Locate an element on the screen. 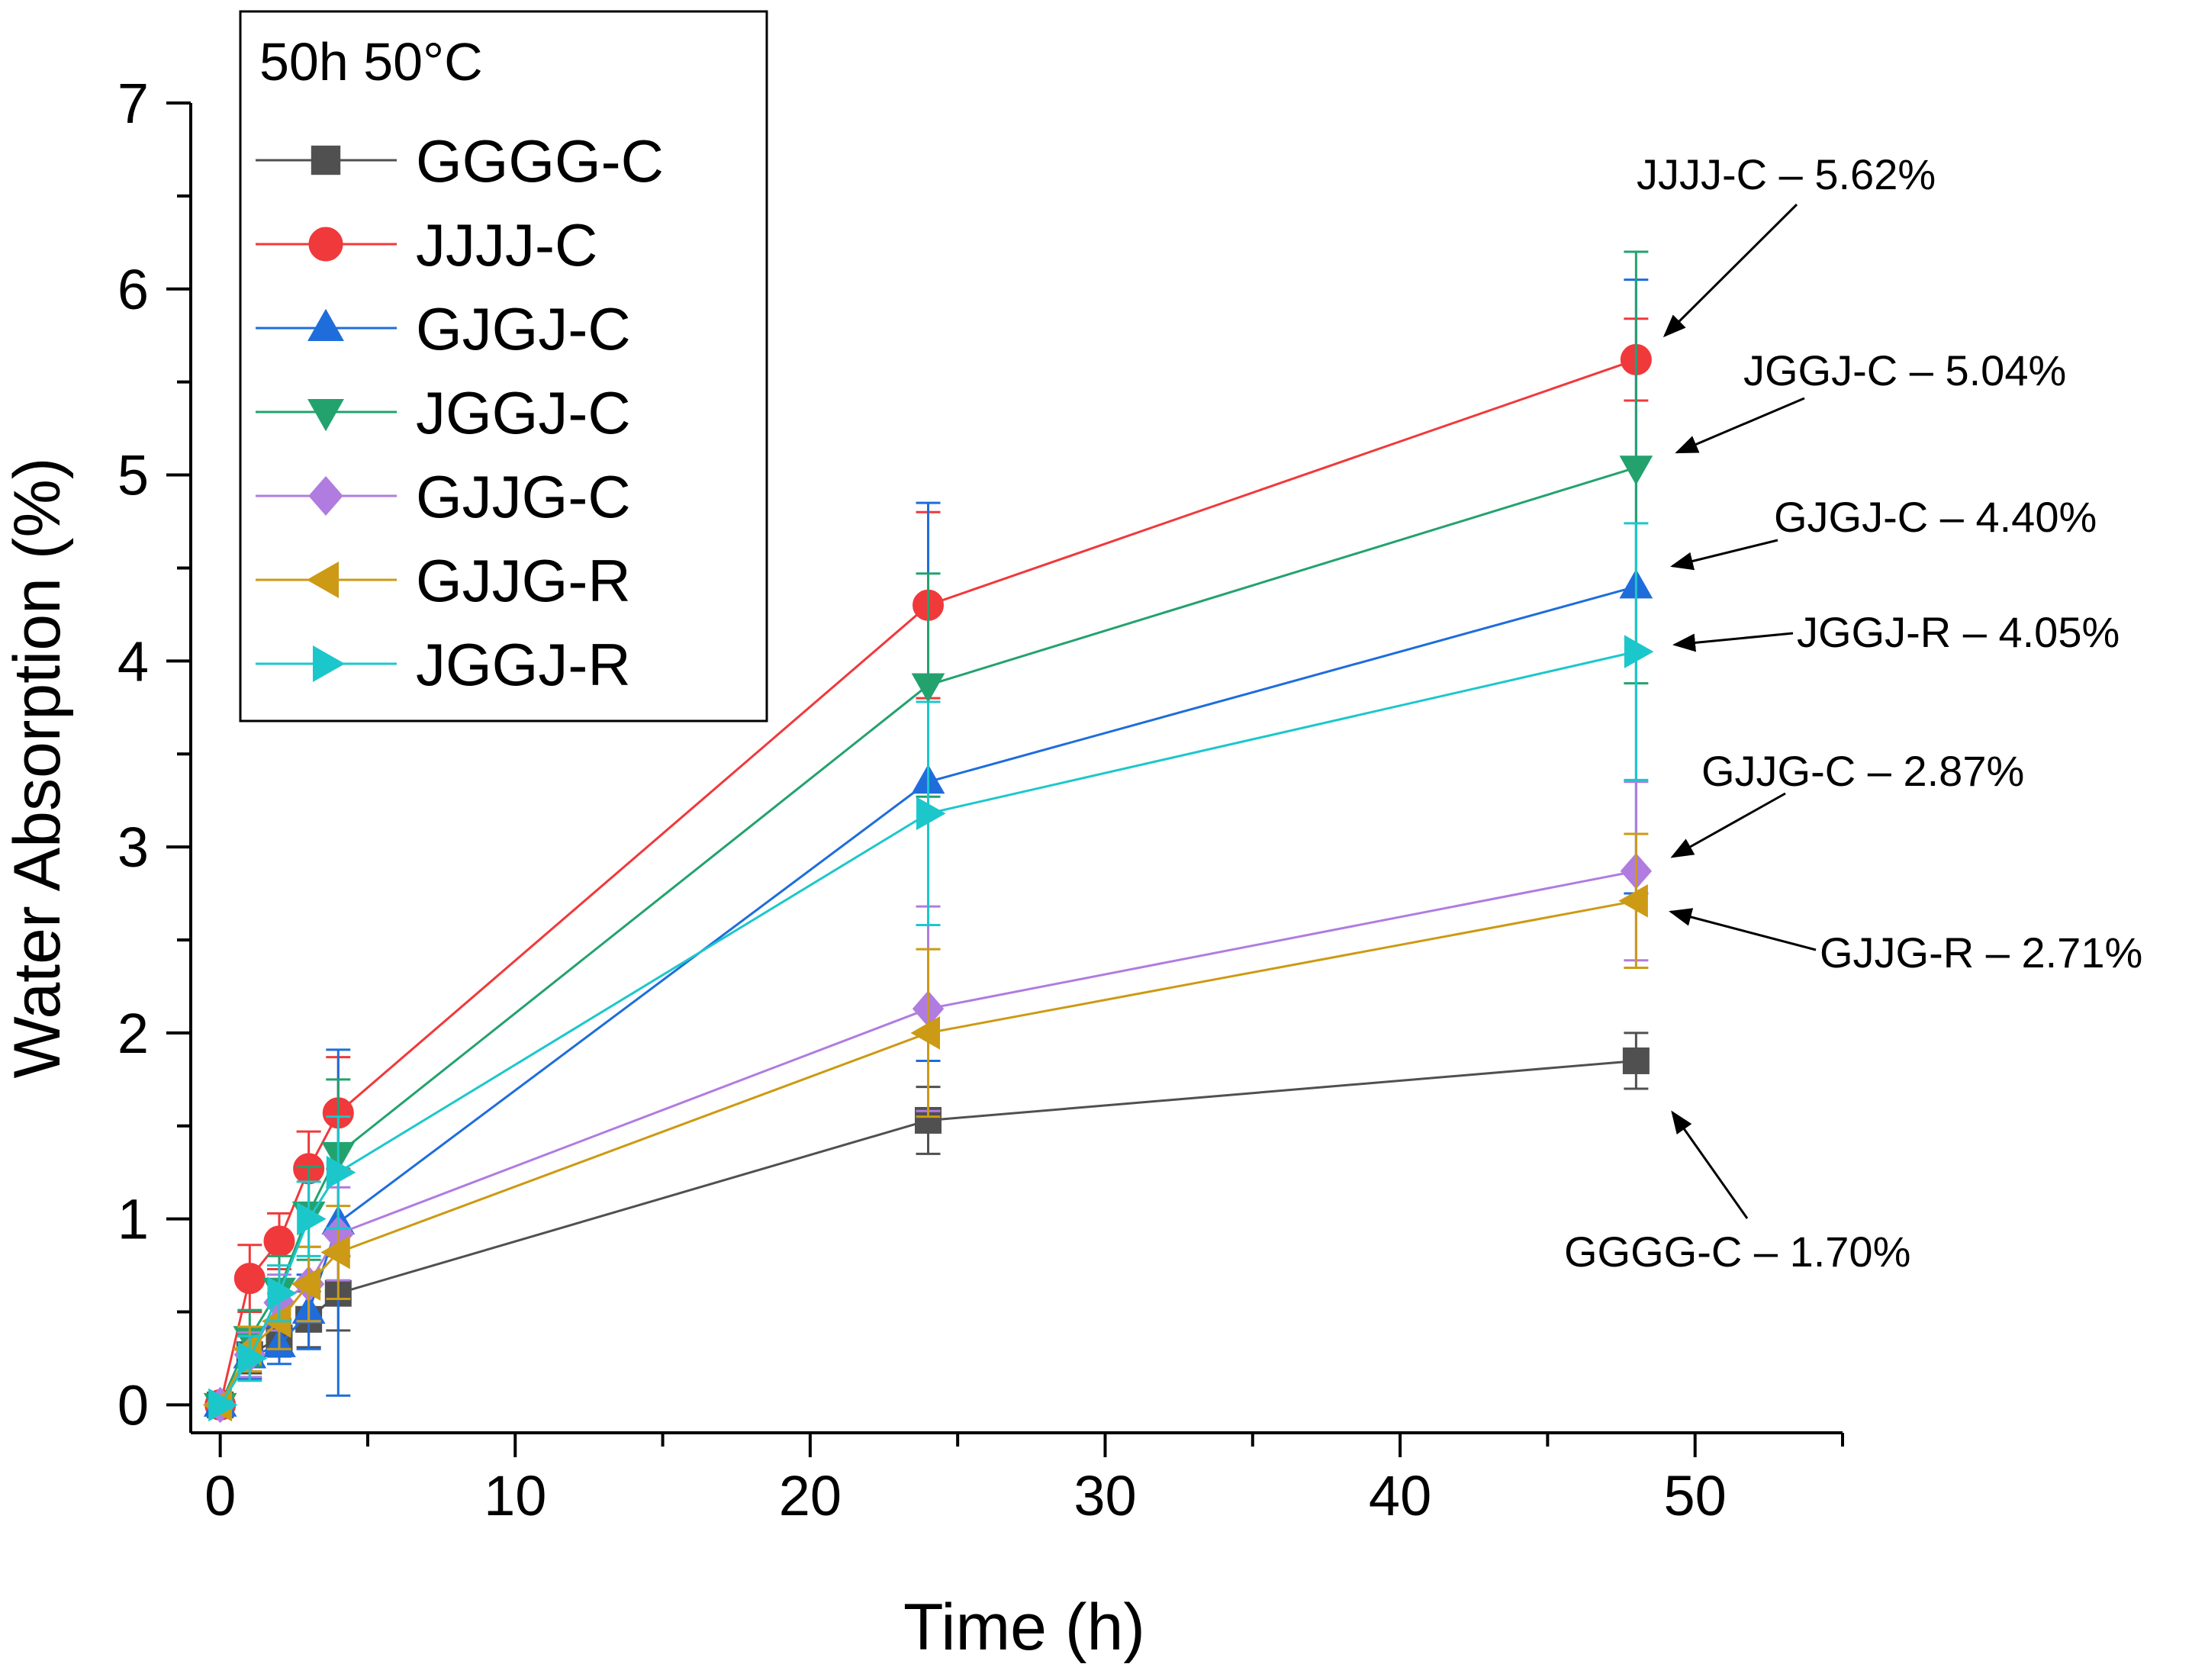 This screenshot has height=1680, width=2192. annotation-jggj-c: JGGJ-C – 5.04% is located at coordinates (1870, 400).